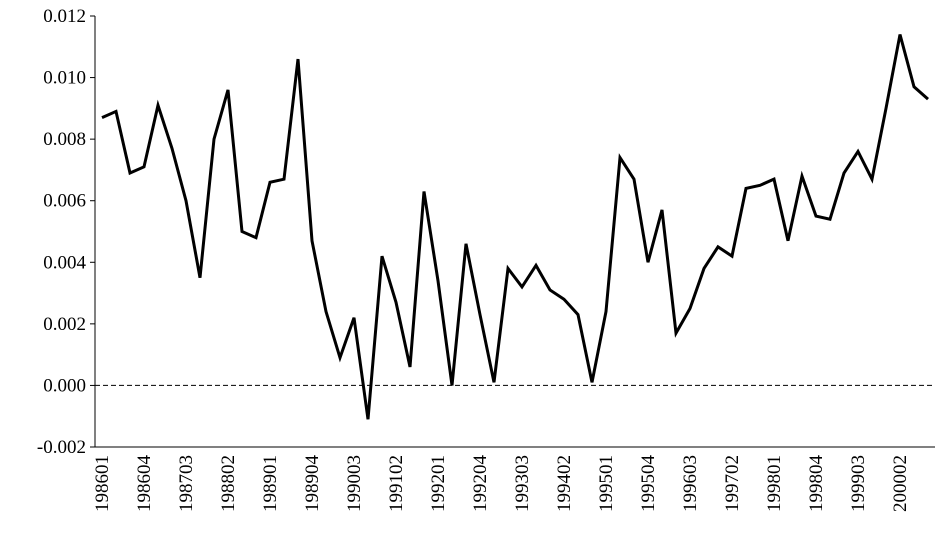 This screenshot has height=545, width=935. What do you see at coordinates (270, 483) in the screenshot?
I see `x-tick-label: 198901` at bounding box center [270, 483].